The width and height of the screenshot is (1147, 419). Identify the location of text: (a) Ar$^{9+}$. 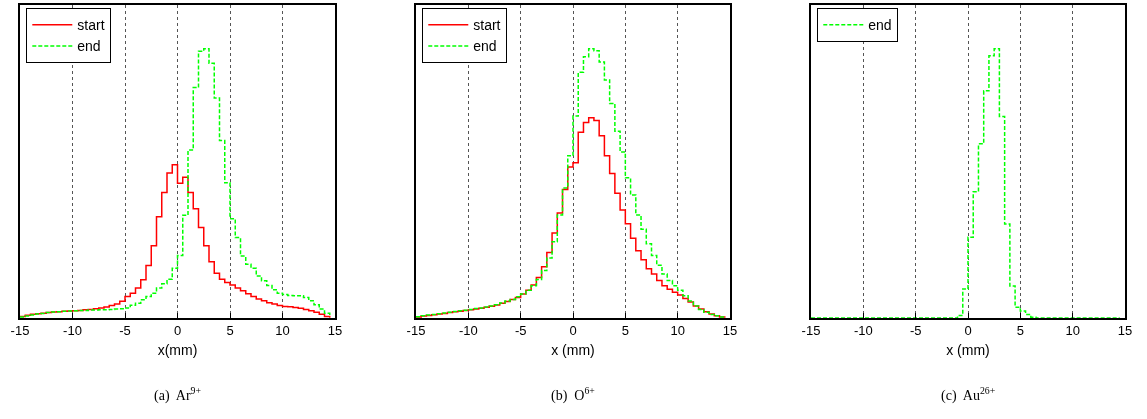
(178, 394).